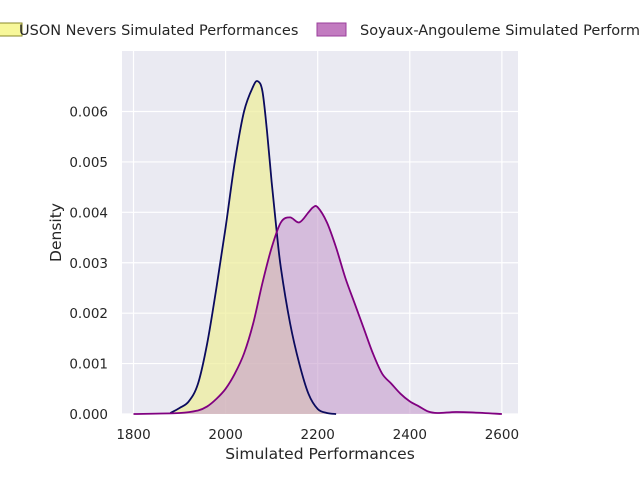 The image size is (640, 480). Describe the element at coordinates (500, 31) in the screenshot. I see `legend-label-soyaux-angouleme: Soyaux-Angouleme Simulated Performances` at that location.